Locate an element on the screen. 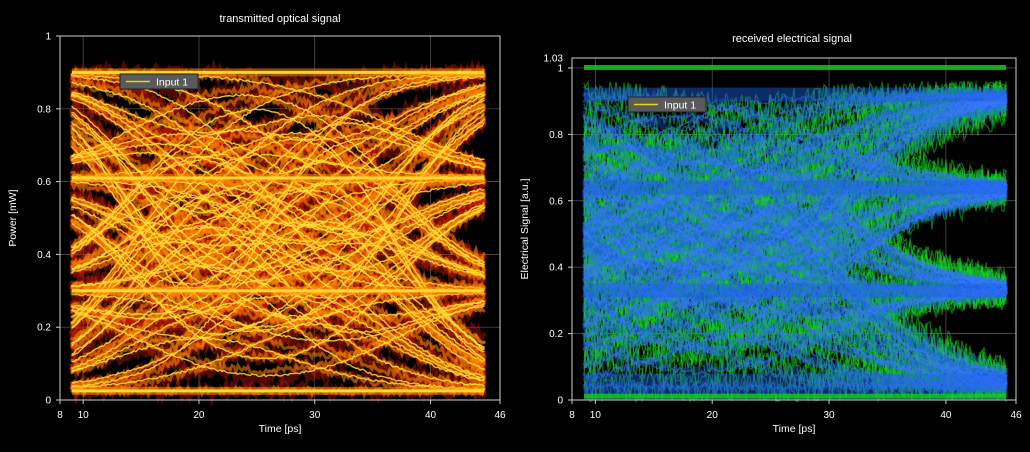  x-tick-label: 46 is located at coordinates (1016, 415).